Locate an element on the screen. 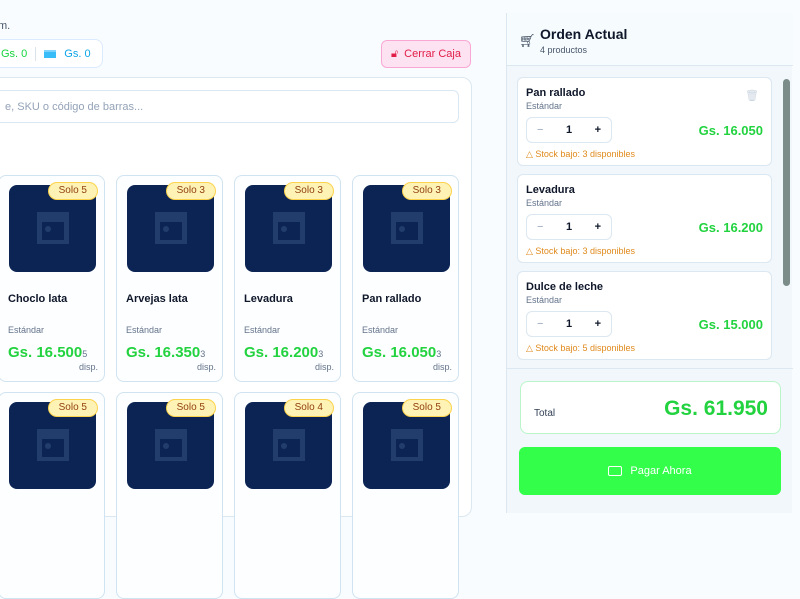  cash-total: Gs. 0 is located at coordinates (14, 53).